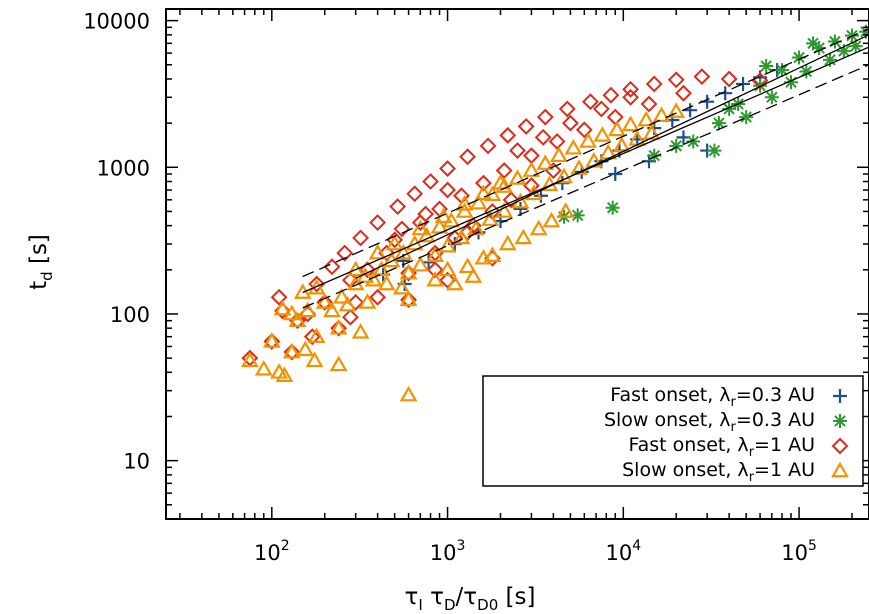 Image resolution: width=869 pixels, height=614 pixels. What do you see at coordinates (123, 168) in the screenshot?
I see `y-tick-label: 1000` at bounding box center [123, 168].